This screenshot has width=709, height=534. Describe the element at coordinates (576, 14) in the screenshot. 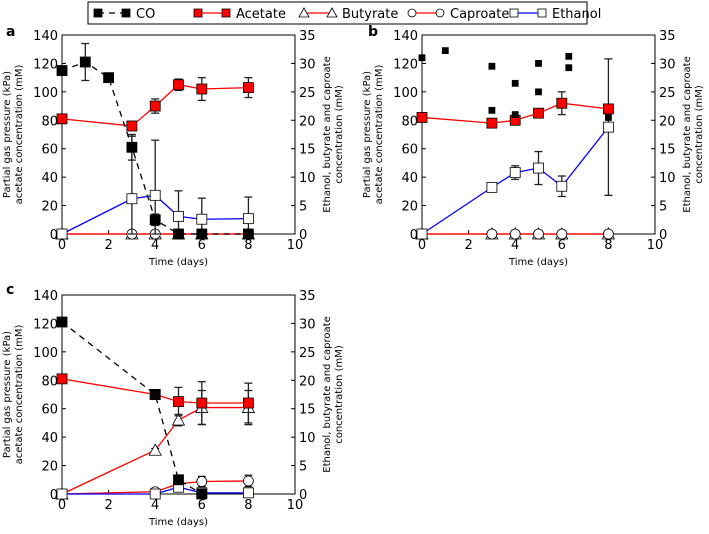

I see `legend-label: Ethanol` at that location.